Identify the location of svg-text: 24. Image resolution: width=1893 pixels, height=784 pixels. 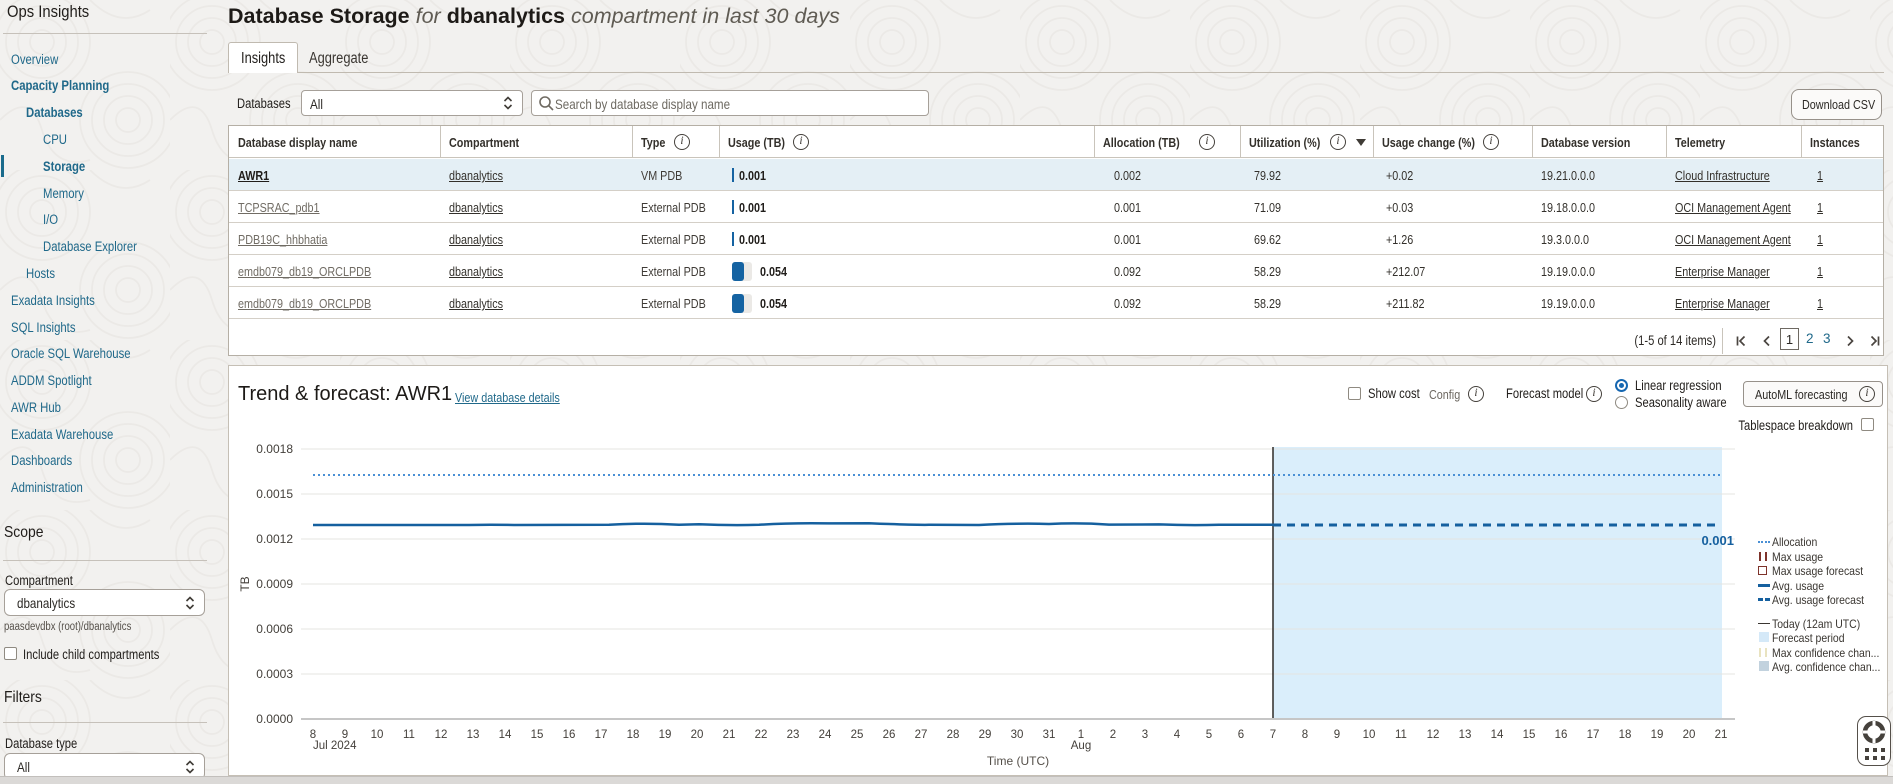
(825, 735).